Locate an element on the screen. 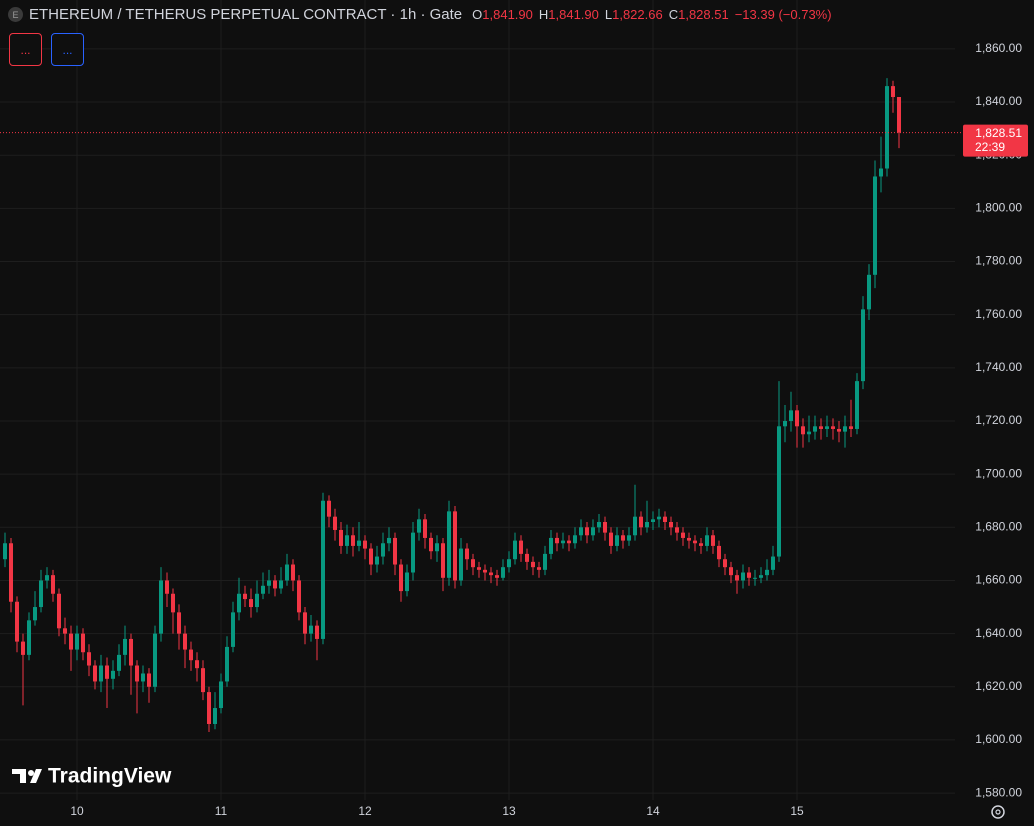 The image size is (1034, 826). ohlc-value: 1,828.51 is located at coordinates (703, 14).